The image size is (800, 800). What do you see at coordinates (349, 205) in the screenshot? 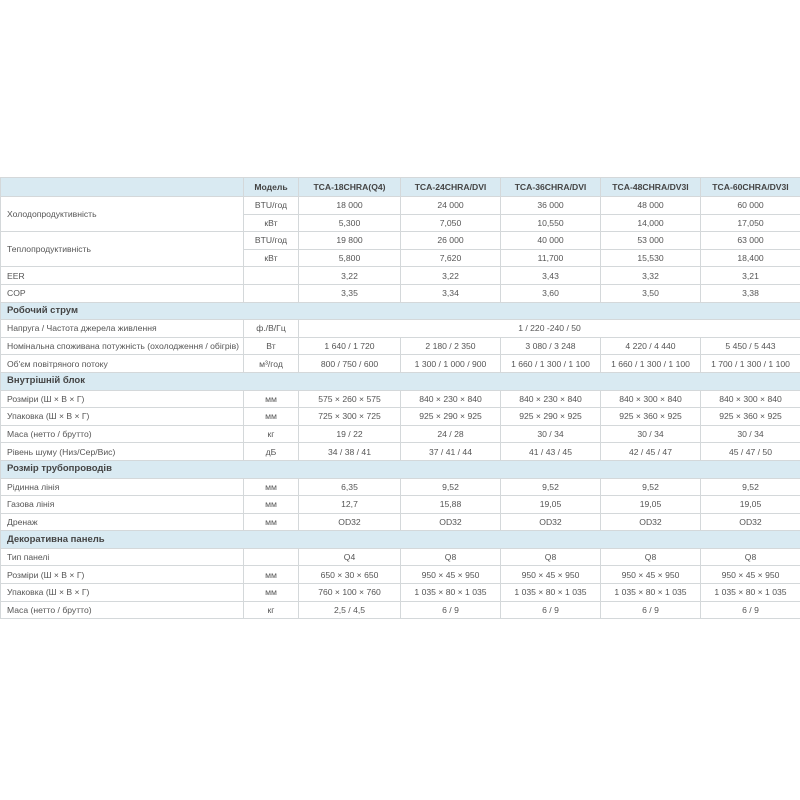
I see `value: 18 000` at bounding box center [349, 205].